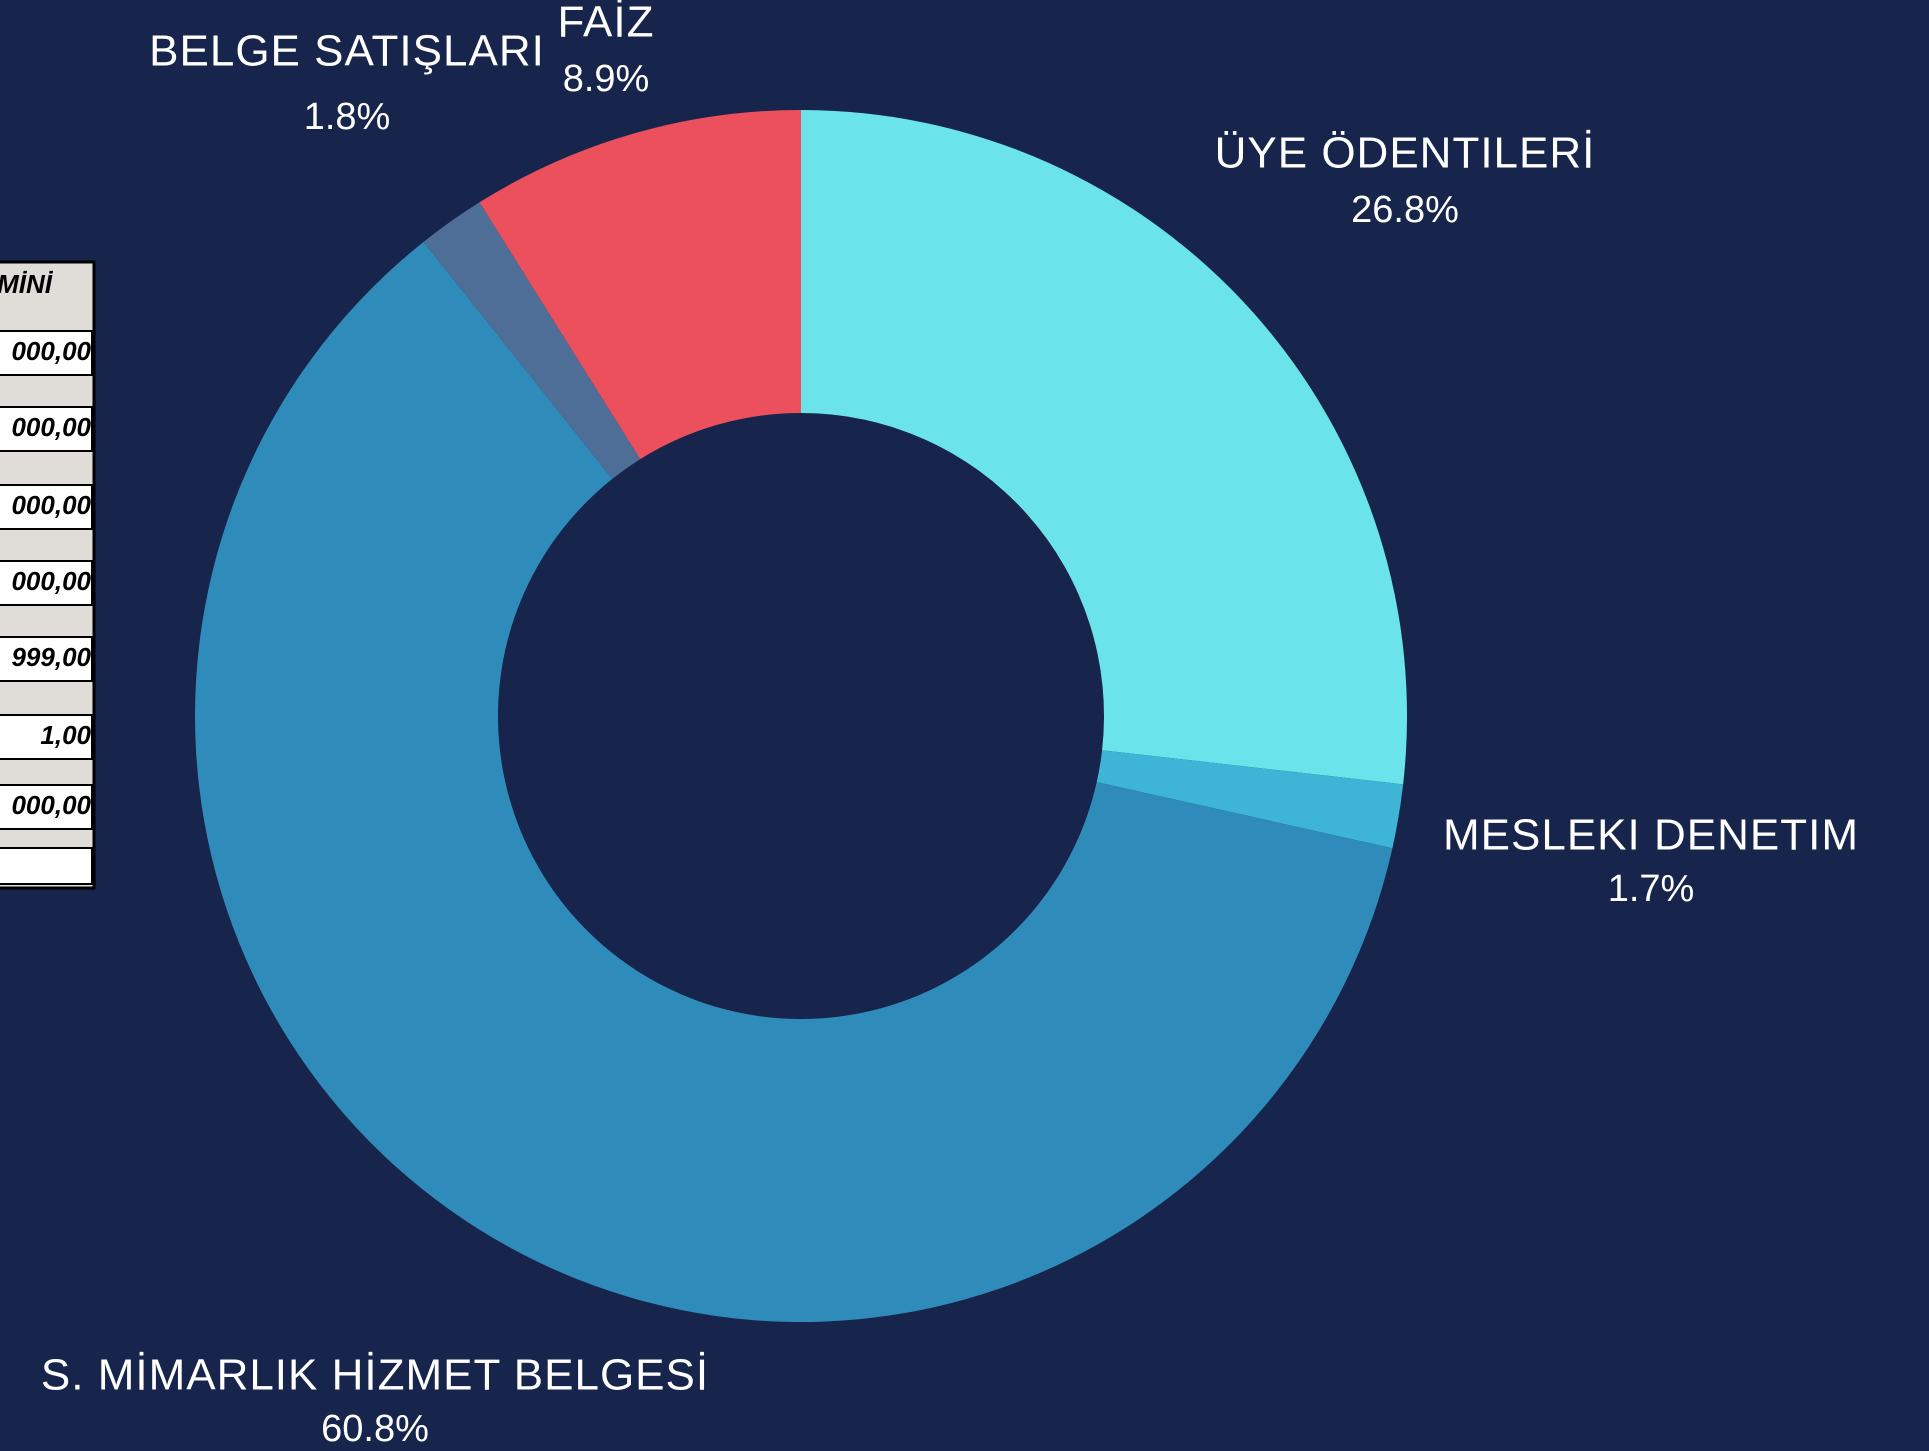 This screenshot has height=1451, width=1929. What do you see at coordinates (27, 284) in the screenshot?
I see `table-header: MİNİ` at bounding box center [27, 284].